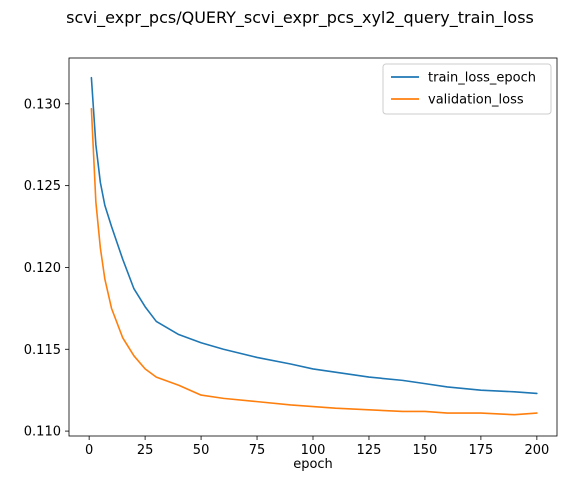  I want to click on x-tick-label: 200, so click(536, 450).